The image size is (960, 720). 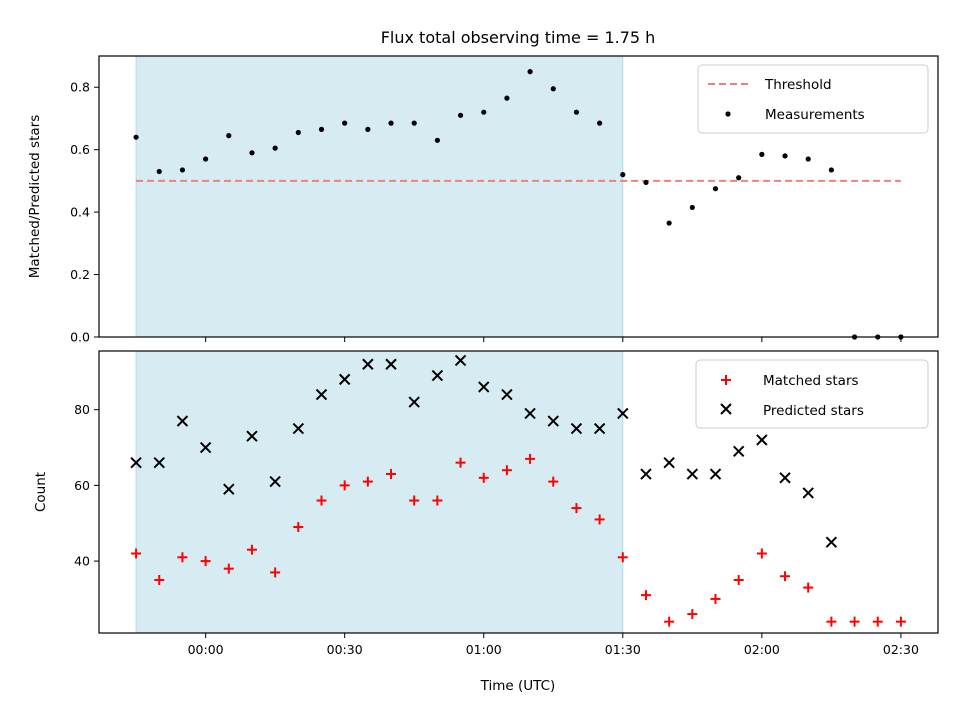 I want to click on count-legend-box, so click(x=812, y=394).